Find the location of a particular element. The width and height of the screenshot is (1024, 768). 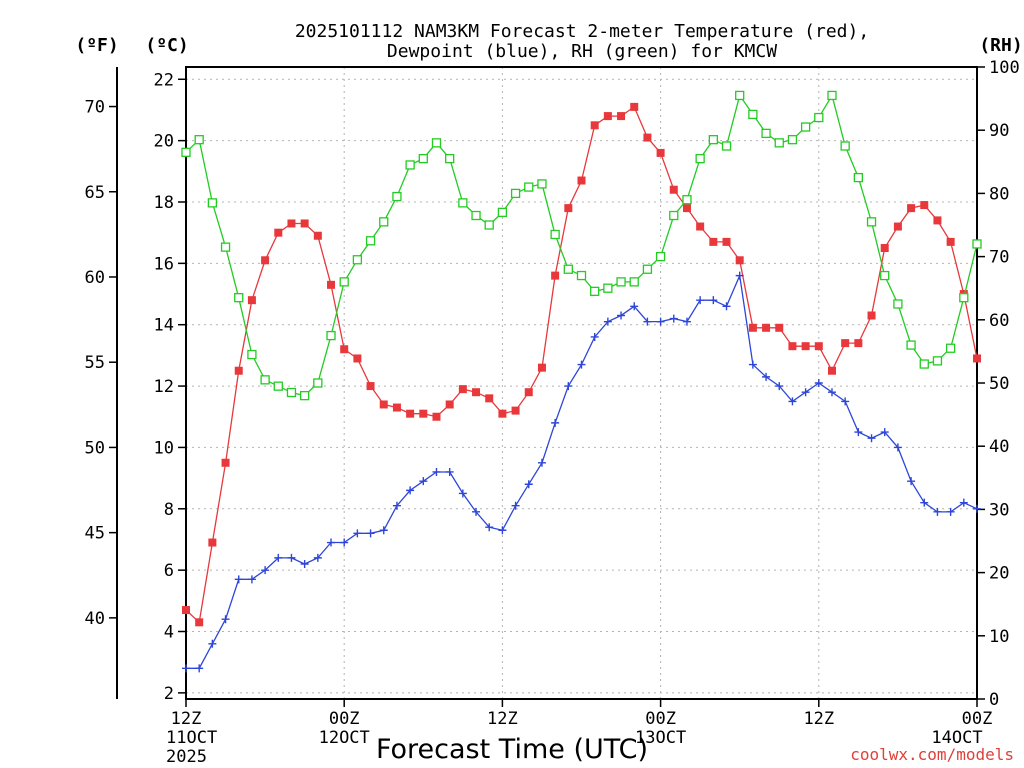

x-tick-label: 2025 is located at coordinates (186, 757).